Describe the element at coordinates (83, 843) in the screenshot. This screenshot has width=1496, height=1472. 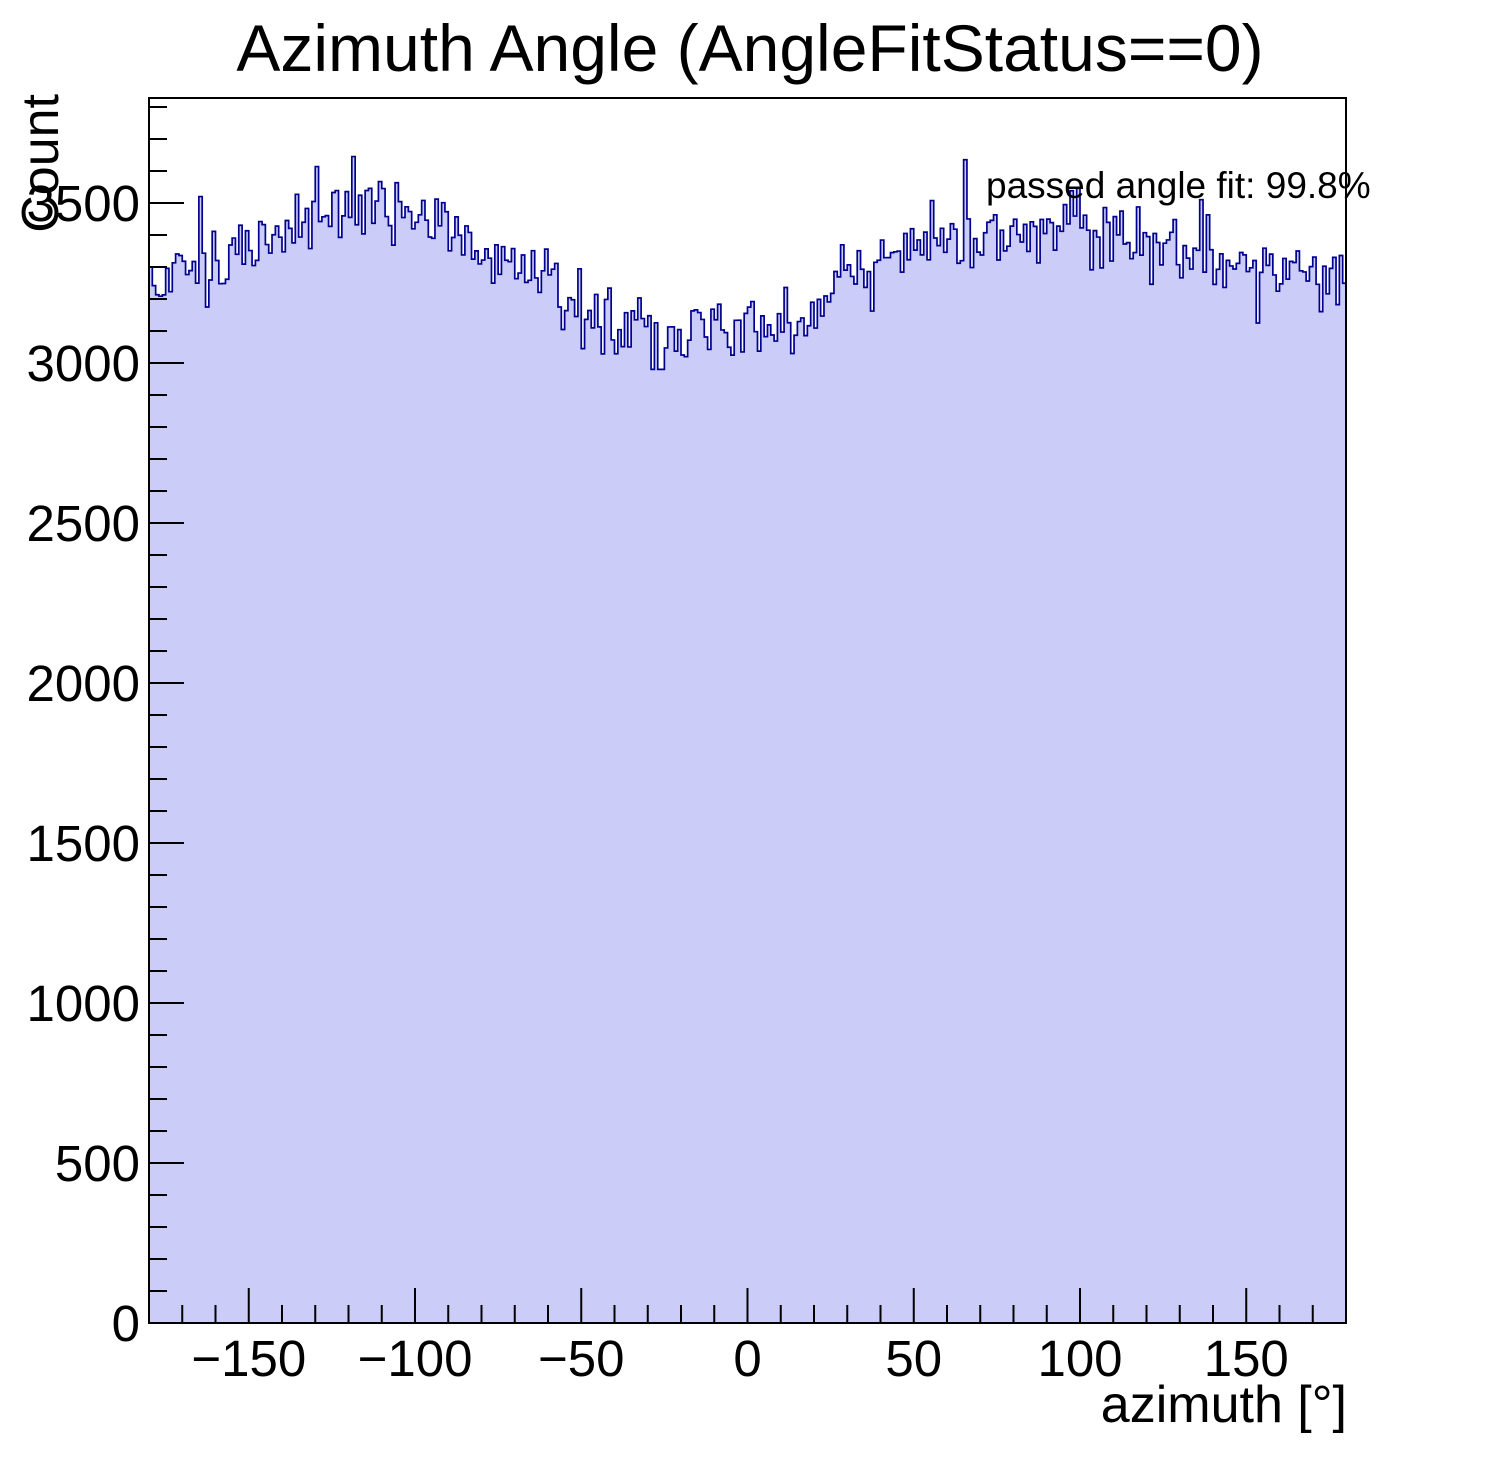
I see `y-tick-label: 1500` at that location.